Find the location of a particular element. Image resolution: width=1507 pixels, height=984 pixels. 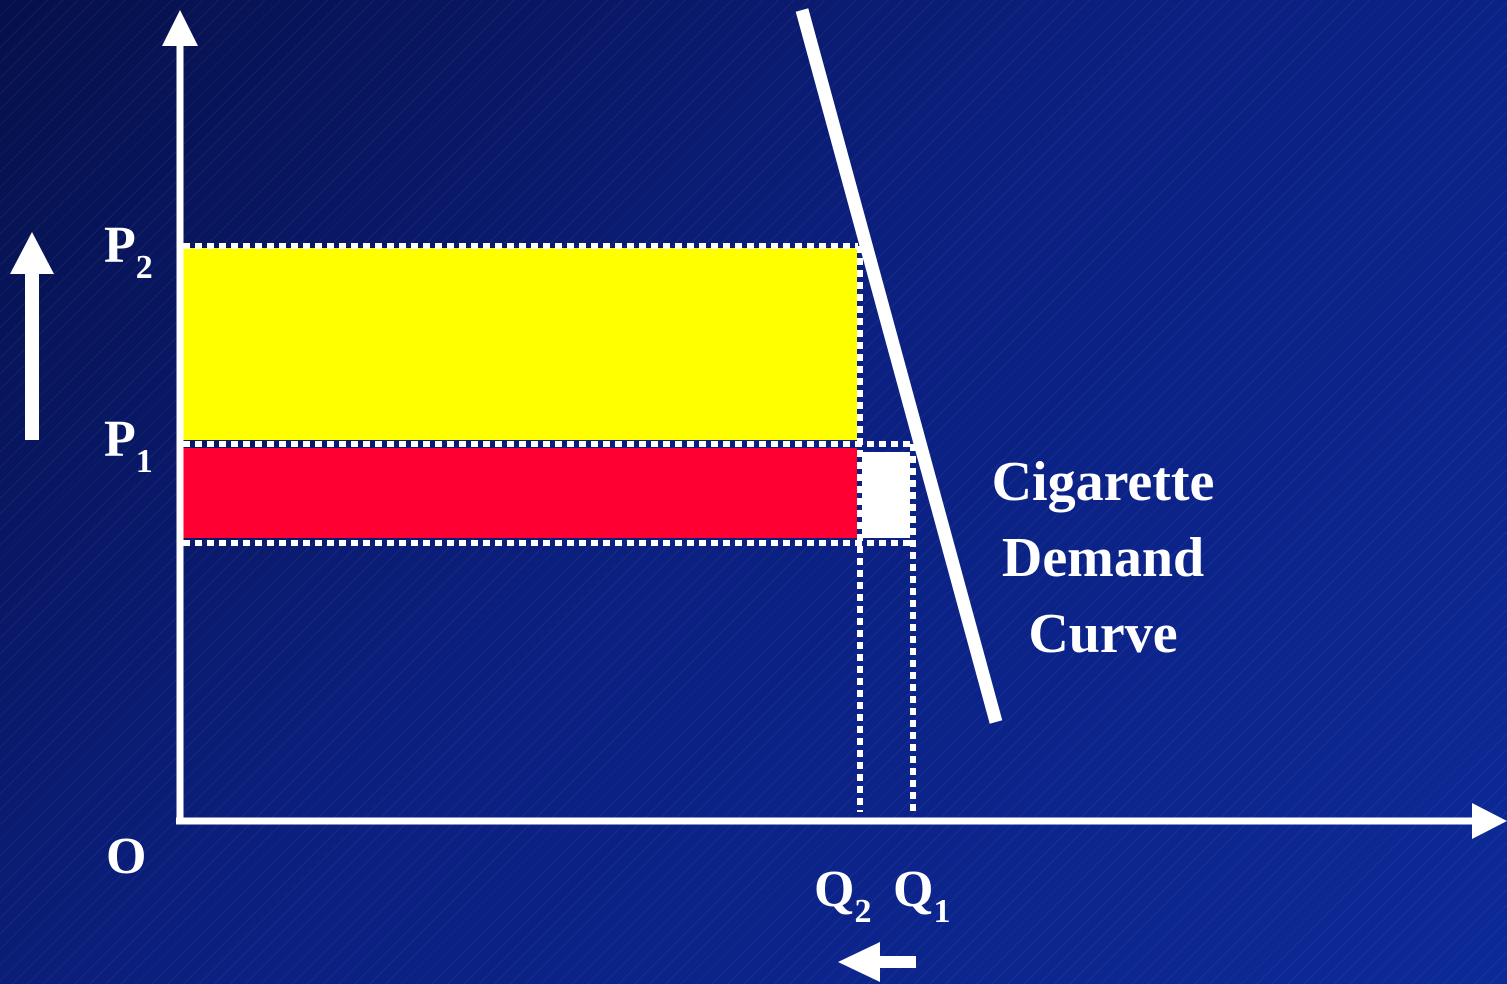

curve-label-line-3: Curve is located at coordinates (1102, 634).